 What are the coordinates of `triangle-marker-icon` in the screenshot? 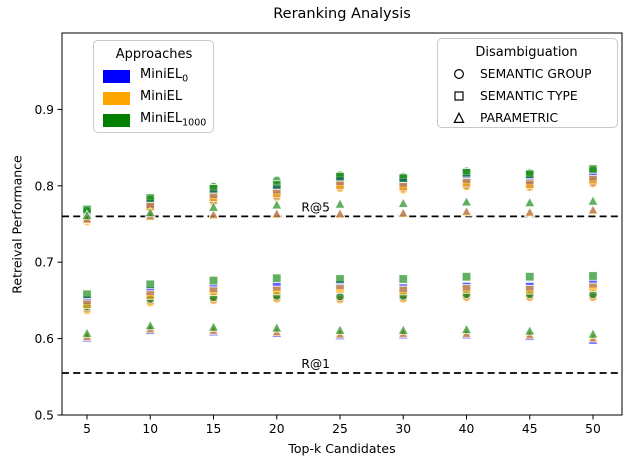 It's located at (459, 118).